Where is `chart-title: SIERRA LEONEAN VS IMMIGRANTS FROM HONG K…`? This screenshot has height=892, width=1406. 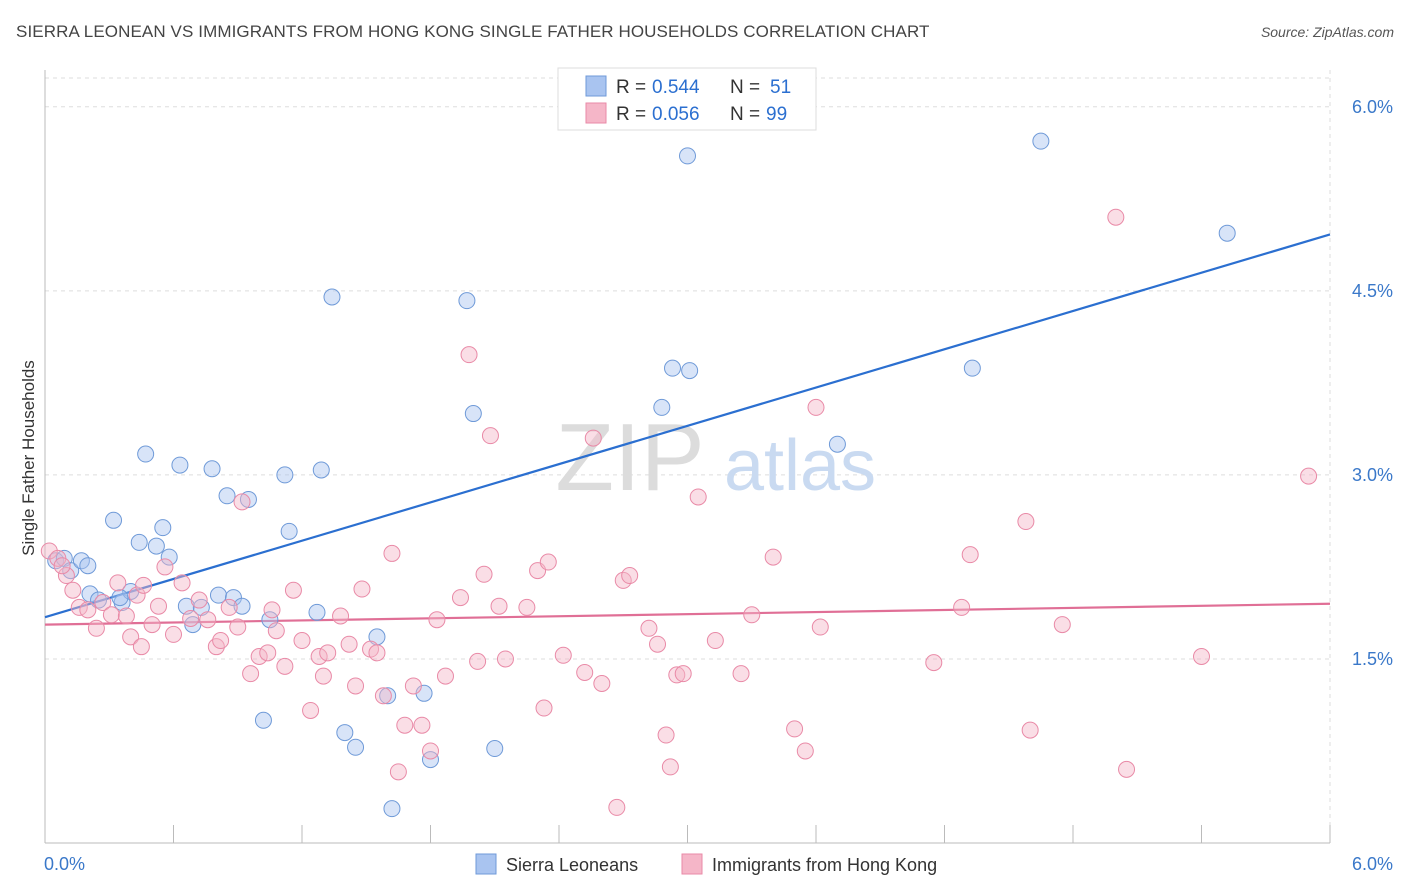
chart-title: SIERRA LEONEAN VS IMMIGRANTS FROM HONG K… is located at coordinates (473, 31).